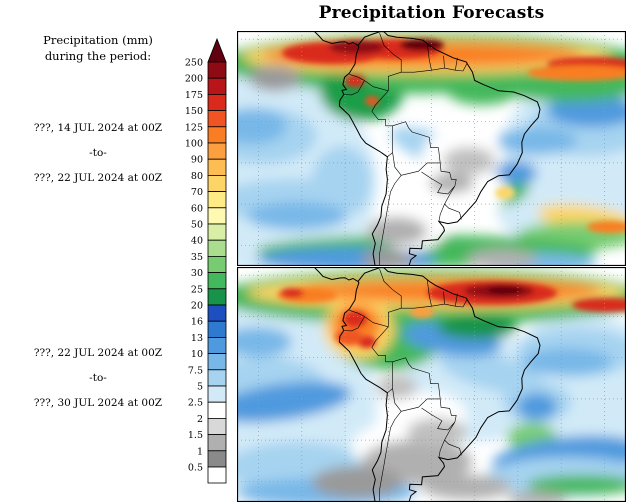 The width and height of the screenshot is (628, 502). What do you see at coordinates (98, 56) in the screenshot?
I see `legend-heading-line2: during the period:` at bounding box center [98, 56].